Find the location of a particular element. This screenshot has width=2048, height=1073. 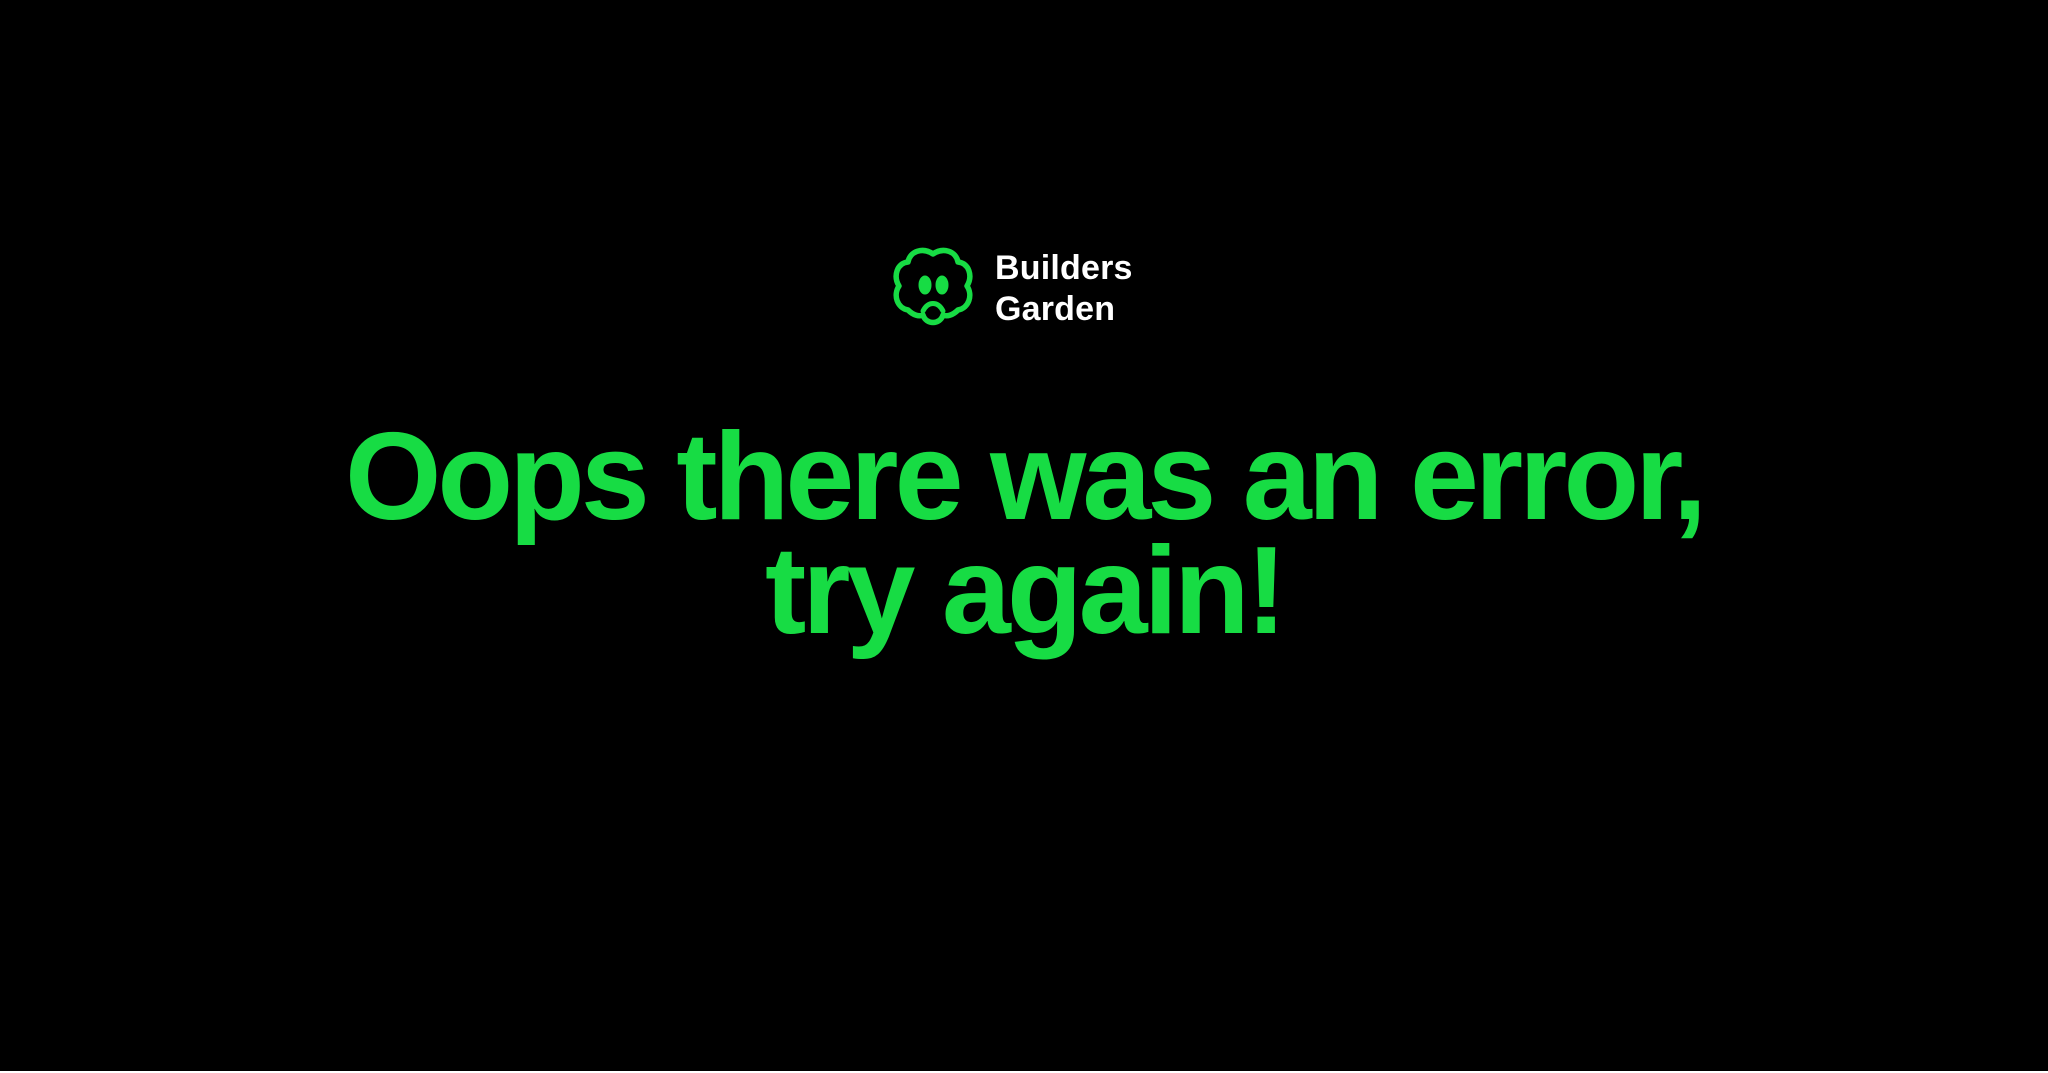

builders-garden-logo: Builders Garden is located at coordinates (1012, 289).